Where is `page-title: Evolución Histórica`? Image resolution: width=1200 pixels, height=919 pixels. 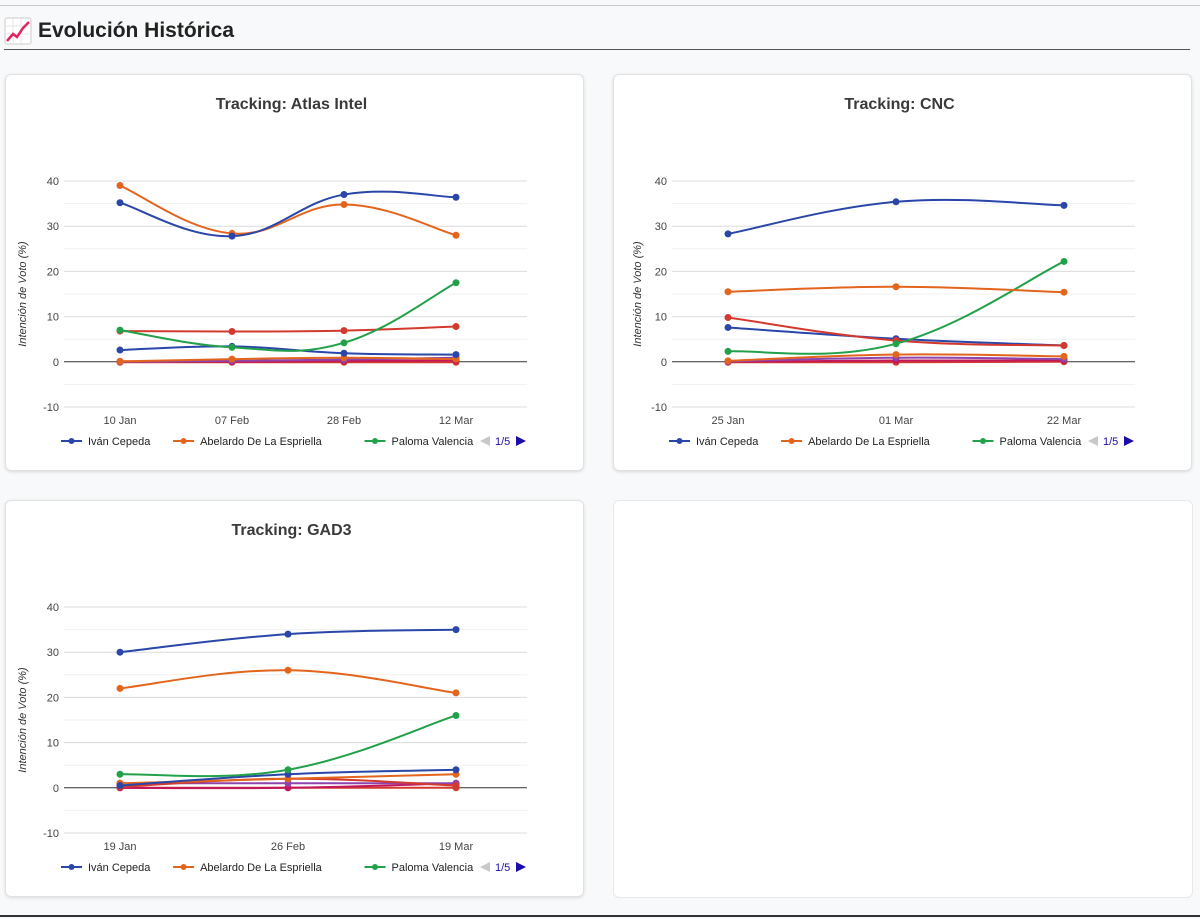
page-title: Evolución Histórica is located at coordinates (136, 30).